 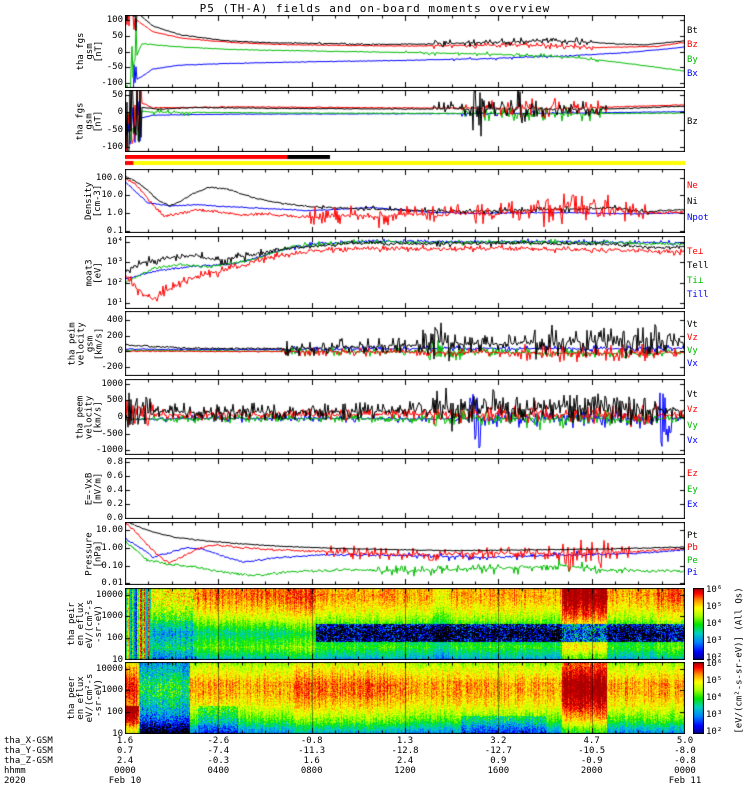 What do you see at coordinates (117, 660) in the screenshot?
I see `ytick-spec_ion-3: 10` at bounding box center [117, 660].